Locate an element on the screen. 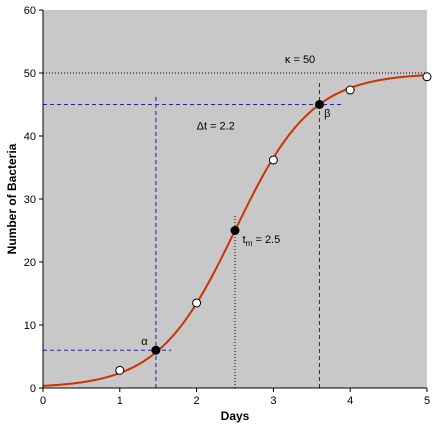 This screenshot has width=437, height=430. beta-label: β is located at coordinates (327, 114).